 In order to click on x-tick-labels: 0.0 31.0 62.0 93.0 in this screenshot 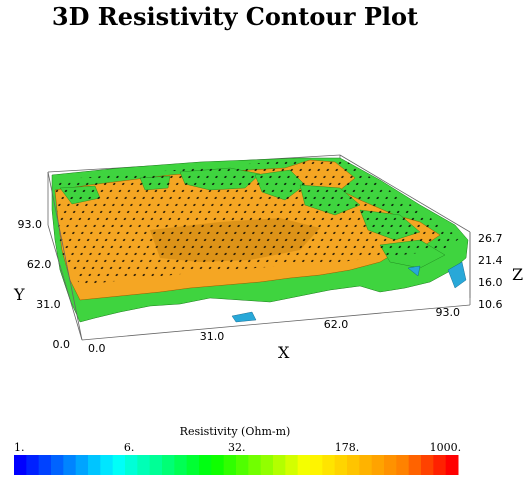, I will do `click(274, 330)`.